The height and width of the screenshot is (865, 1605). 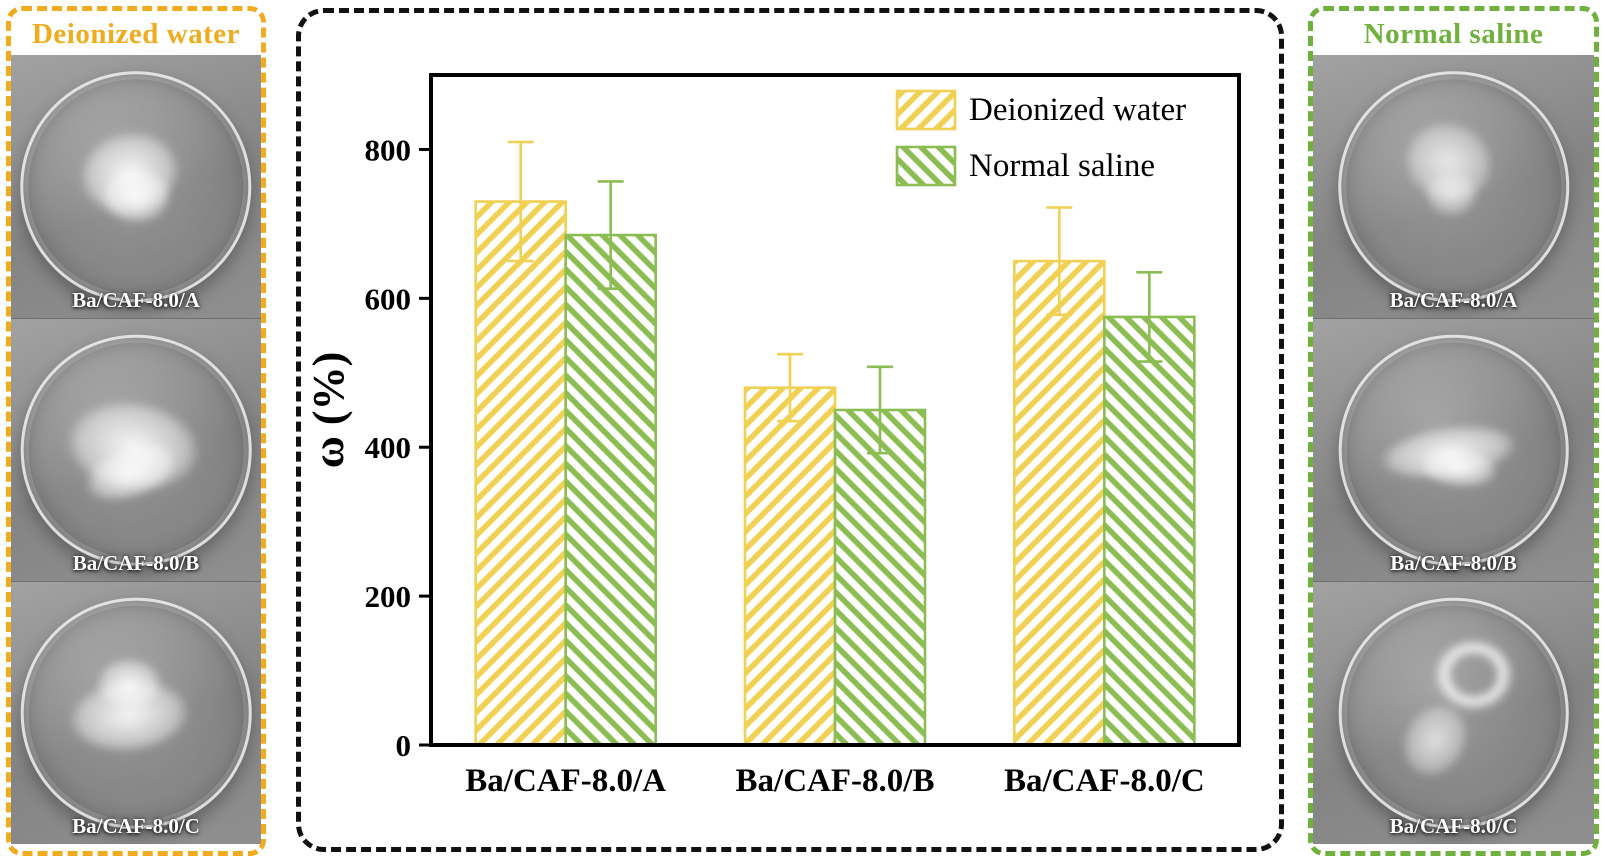 What do you see at coordinates (388, 447) in the screenshot?
I see `y-tick-label: 400` at bounding box center [388, 447].